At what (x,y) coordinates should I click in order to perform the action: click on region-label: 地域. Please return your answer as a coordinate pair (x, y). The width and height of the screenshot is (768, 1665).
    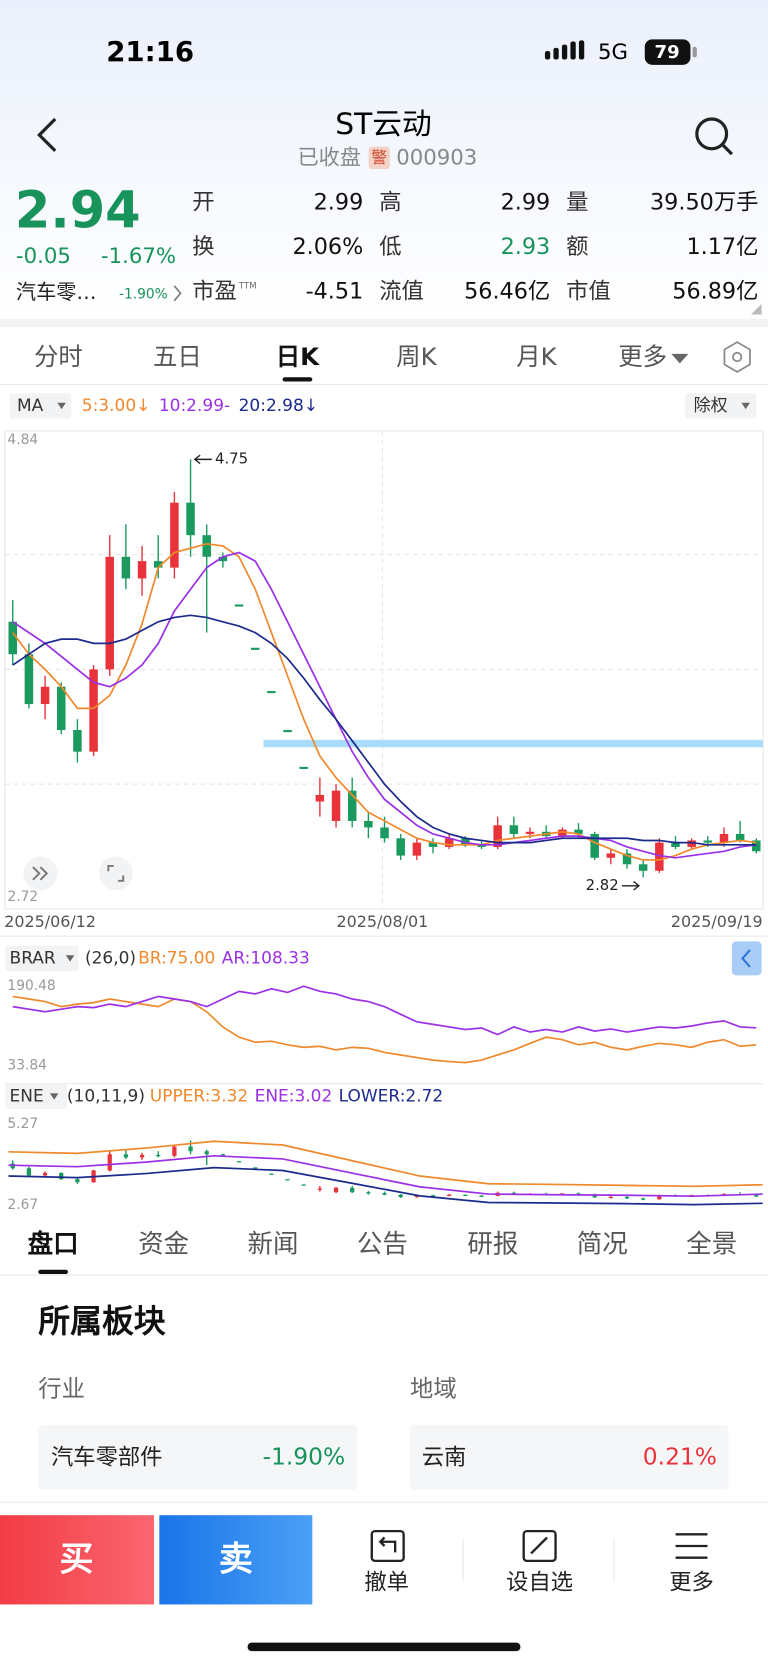
    Looking at the image, I should click on (433, 1388).